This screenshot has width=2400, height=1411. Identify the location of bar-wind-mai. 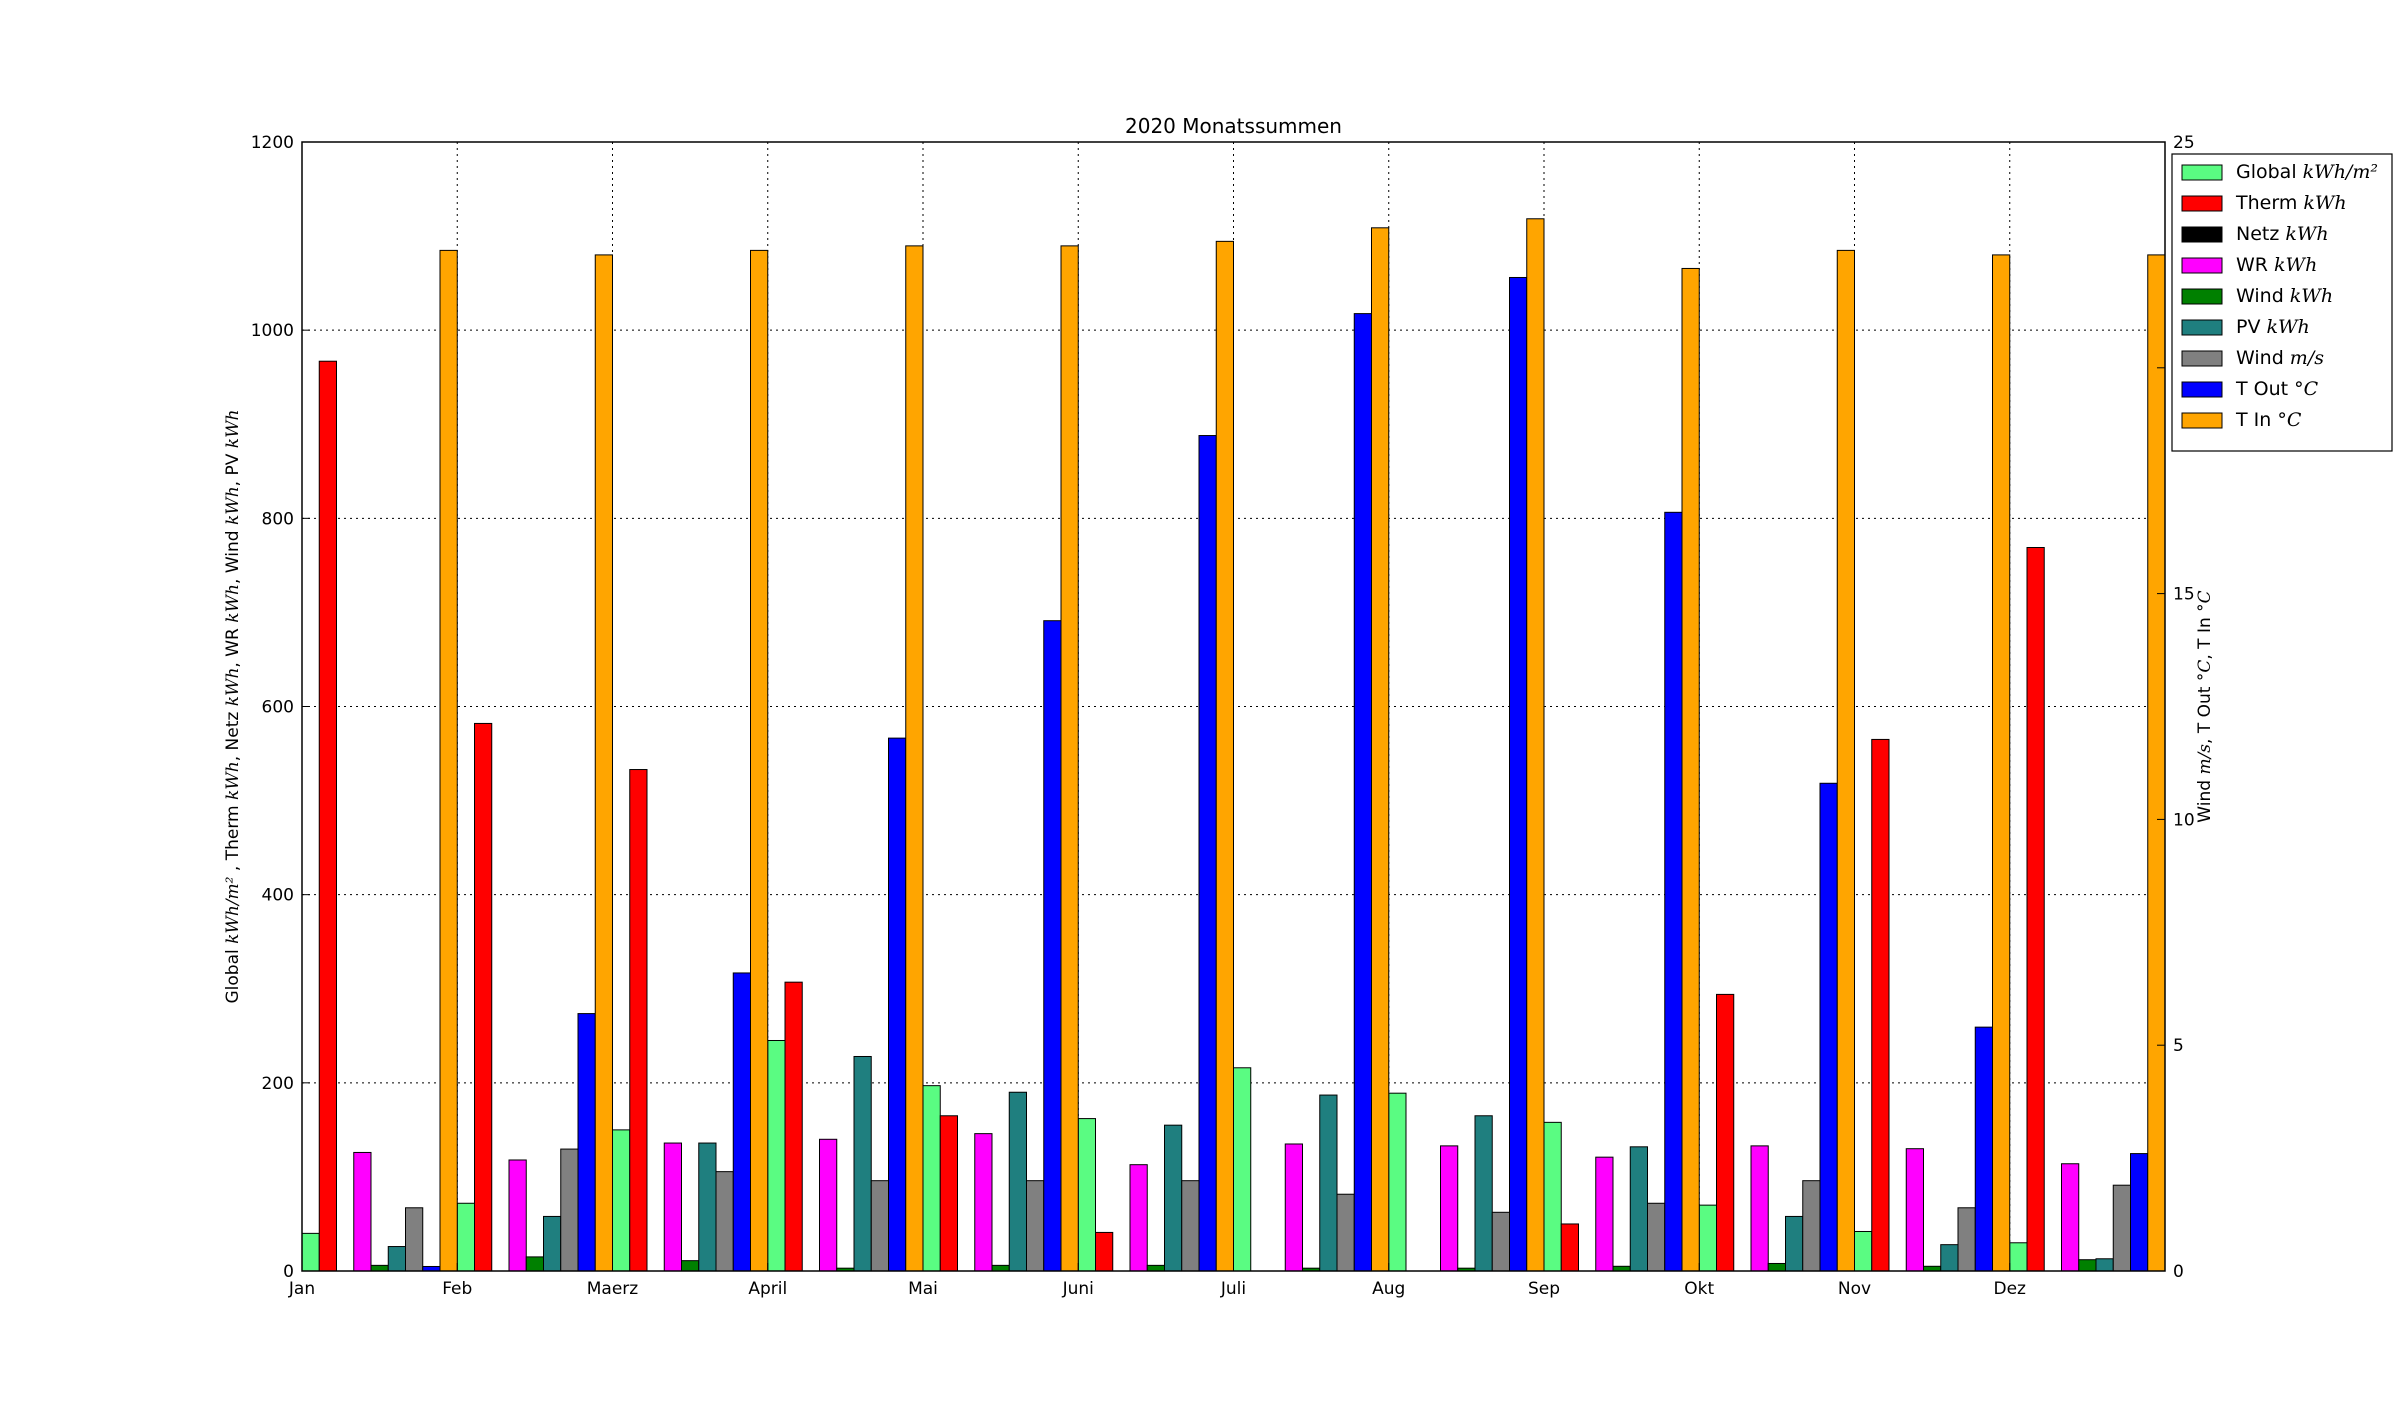
(1035, 1226).